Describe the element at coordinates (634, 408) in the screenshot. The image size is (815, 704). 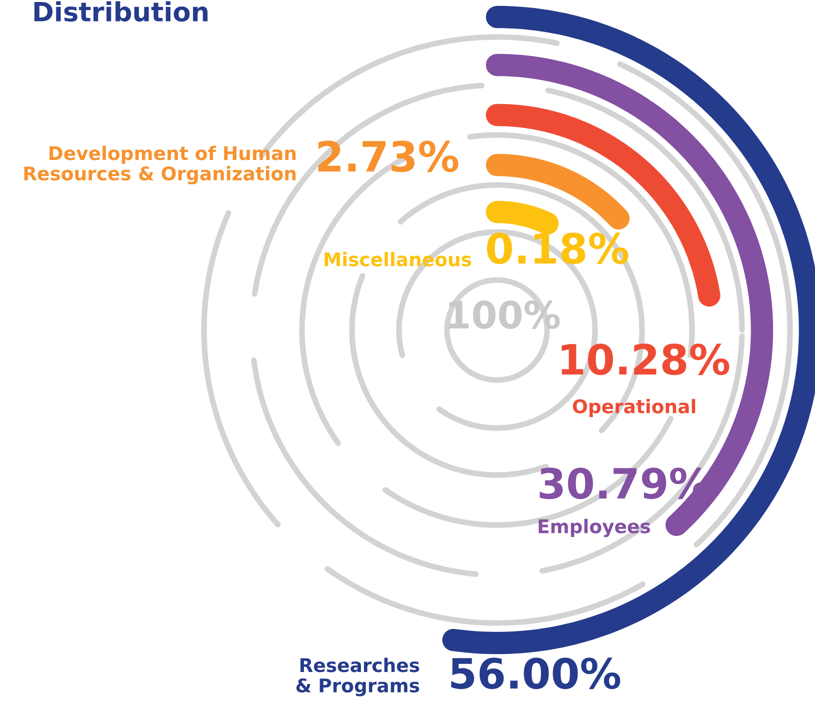
I see `category-label: Operational` at that location.